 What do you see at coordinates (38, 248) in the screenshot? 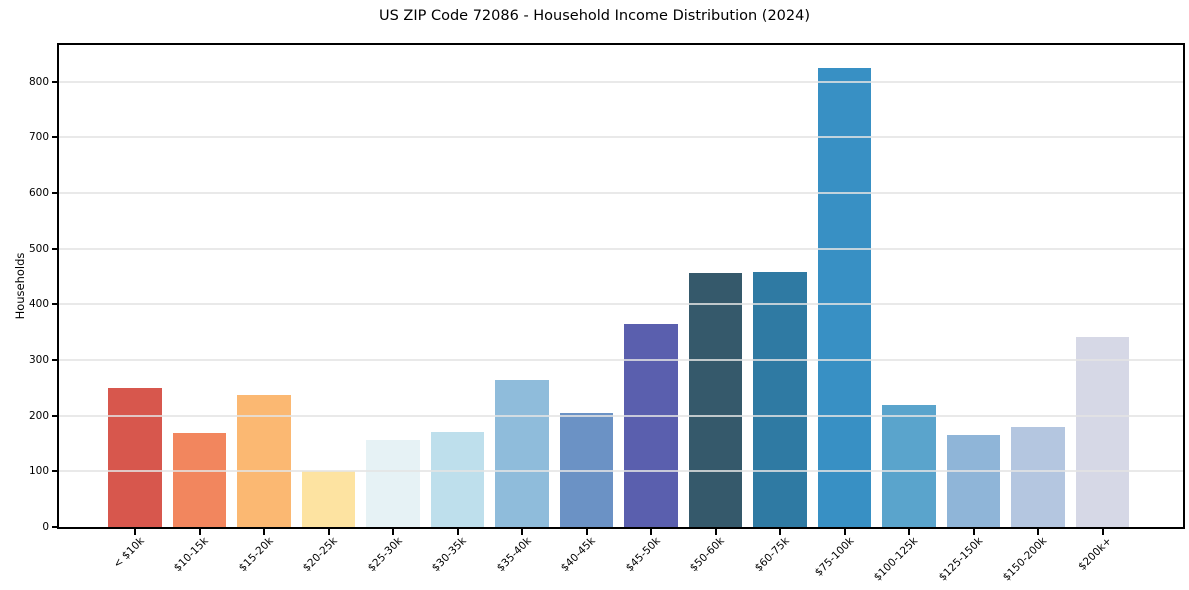
I see `y-tick-label-500: 500` at bounding box center [38, 248].